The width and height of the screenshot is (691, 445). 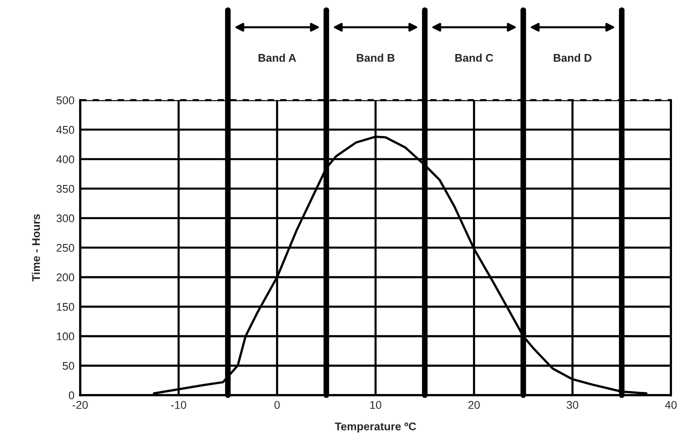 What do you see at coordinates (65, 336) in the screenshot?
I see `y-tick-label: 100` at bounding box center [65, 336].